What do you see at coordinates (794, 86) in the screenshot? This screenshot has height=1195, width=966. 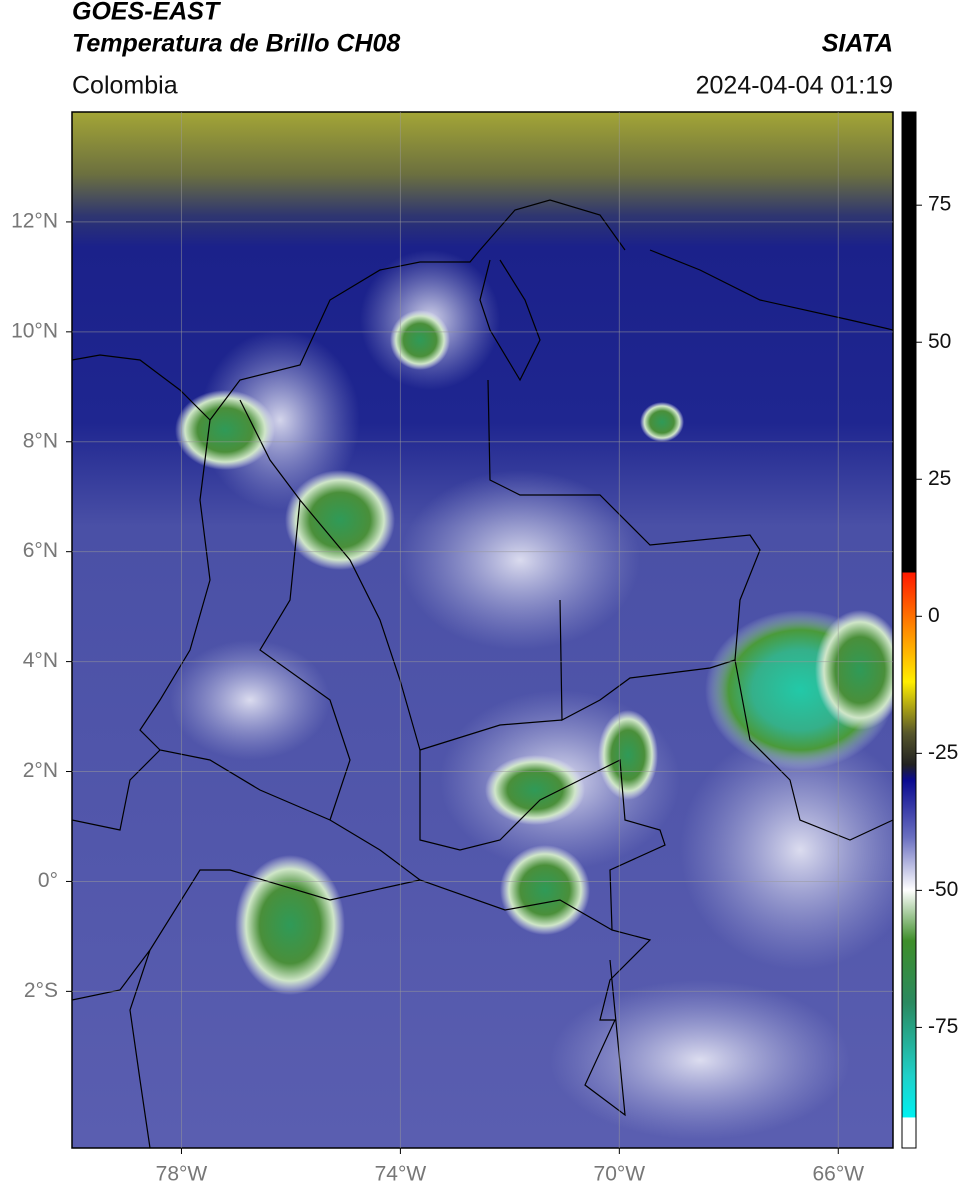 I see `datetime: 2024-04-04 01:19` at bounding box center [794, 86].